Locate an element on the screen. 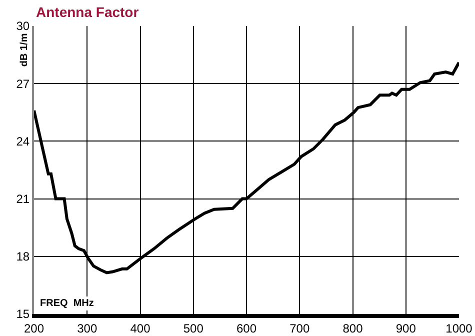 The width and height of the screenshot is (475, 336). x-tick-label: 1000 is located at coordinates (459, 328).